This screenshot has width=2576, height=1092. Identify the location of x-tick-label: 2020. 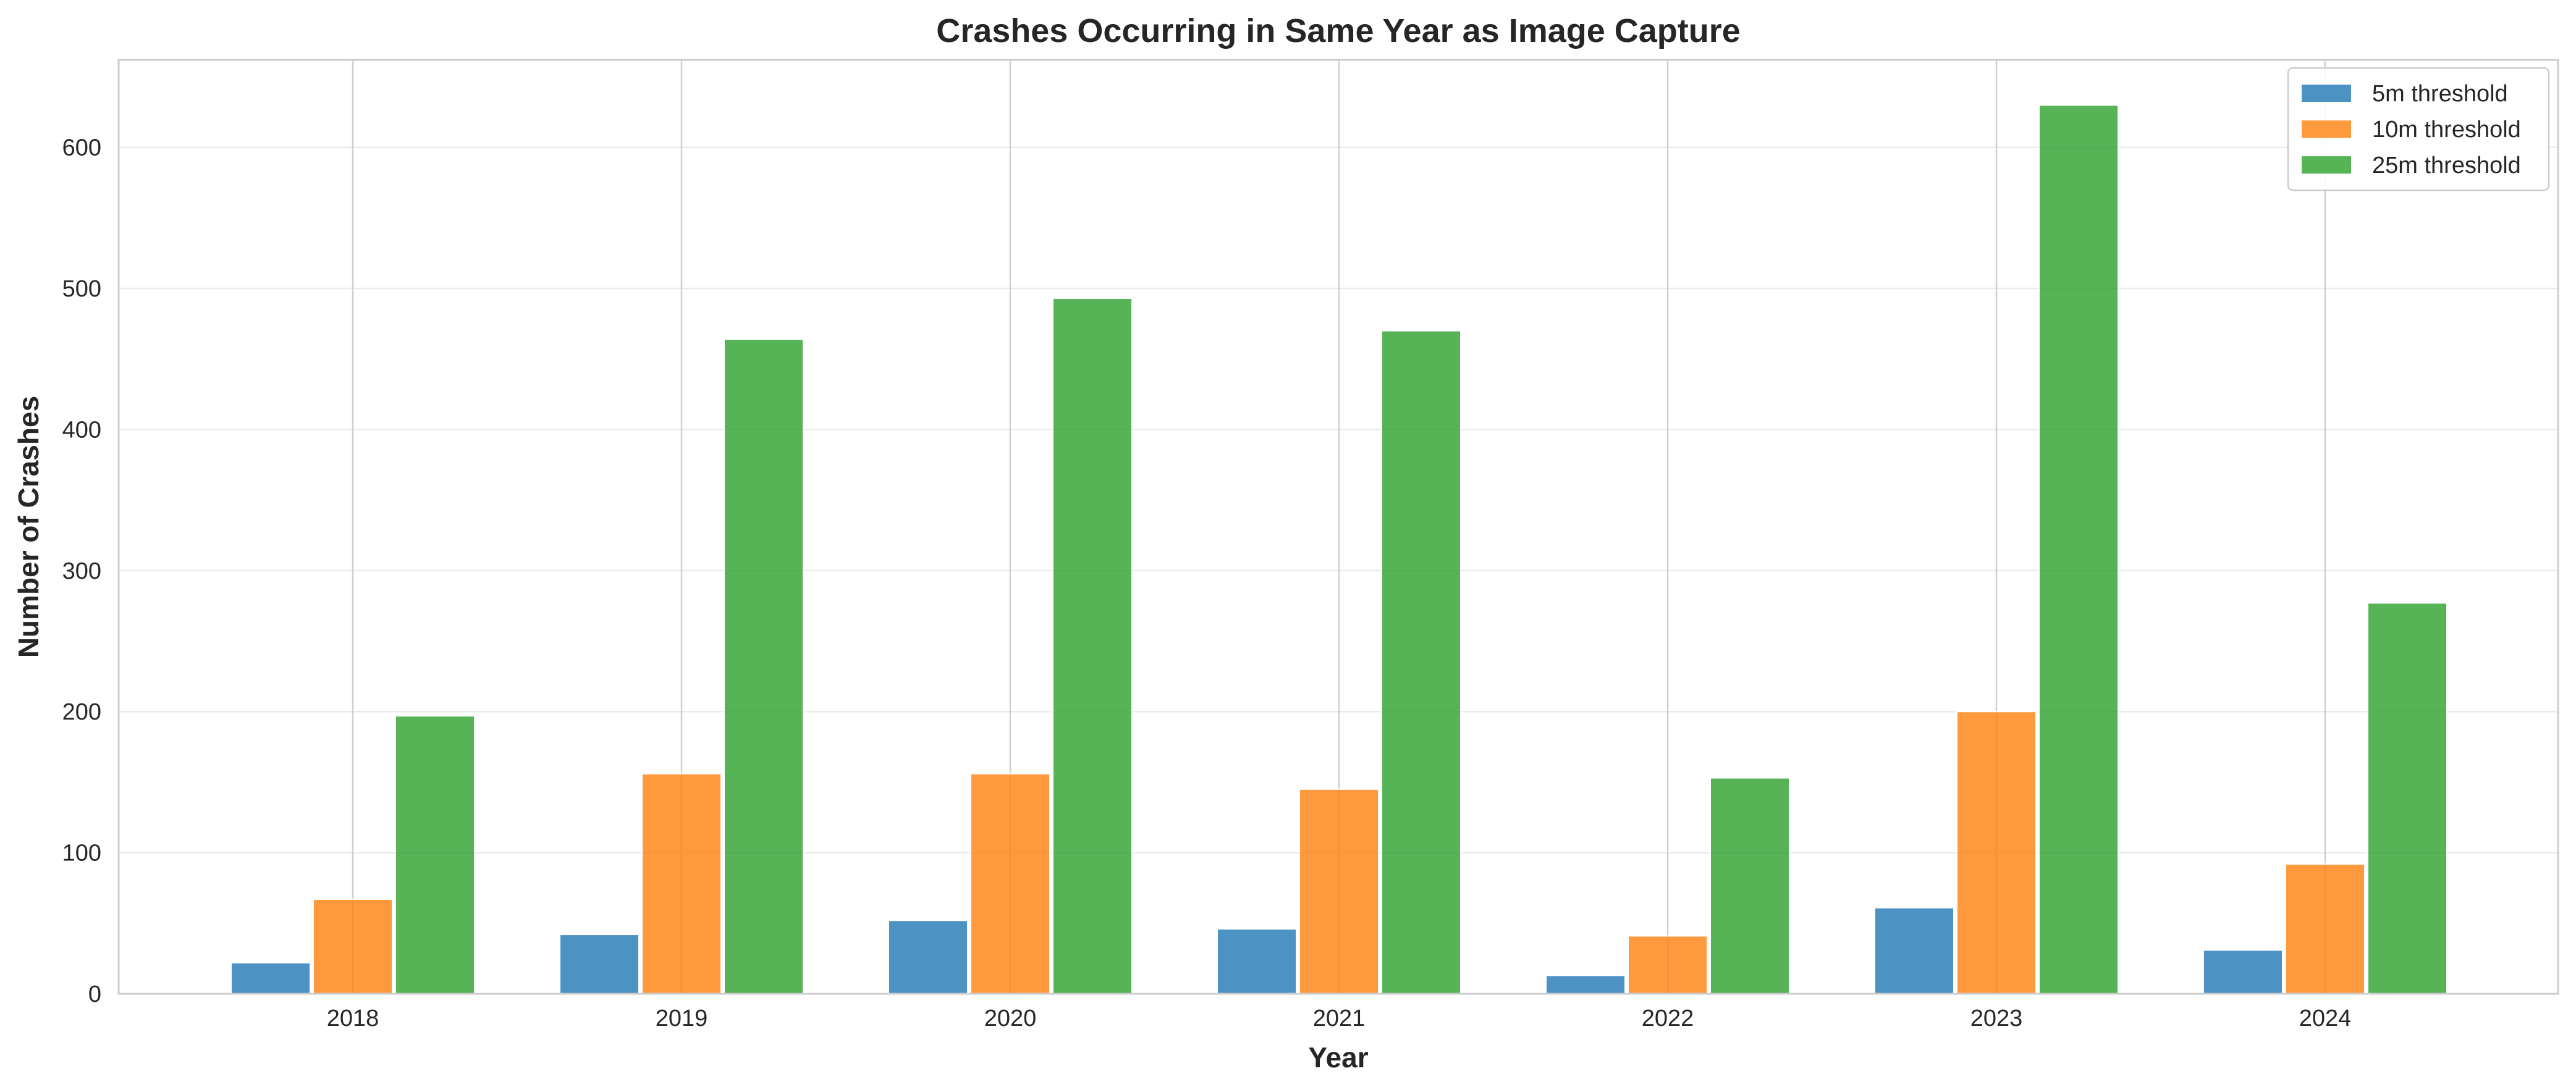
(1010, 1018).